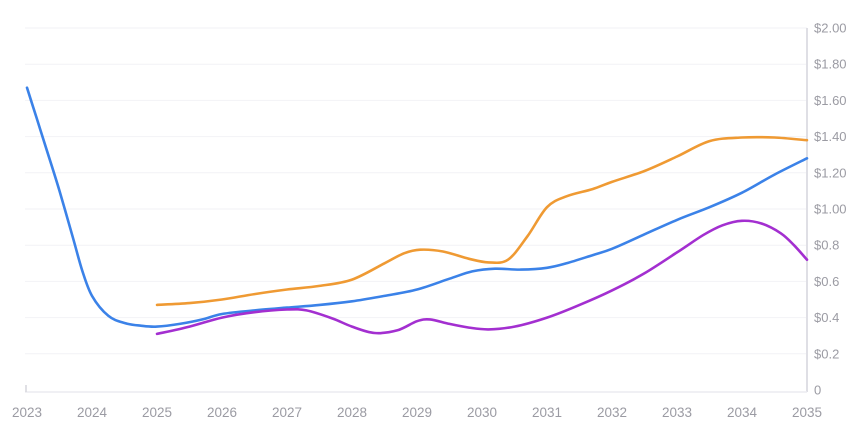  What do you see at coordinates (222, 412) in the screenshot?
I see `x-axis-label: 2026` at bounding box center [222, 412].